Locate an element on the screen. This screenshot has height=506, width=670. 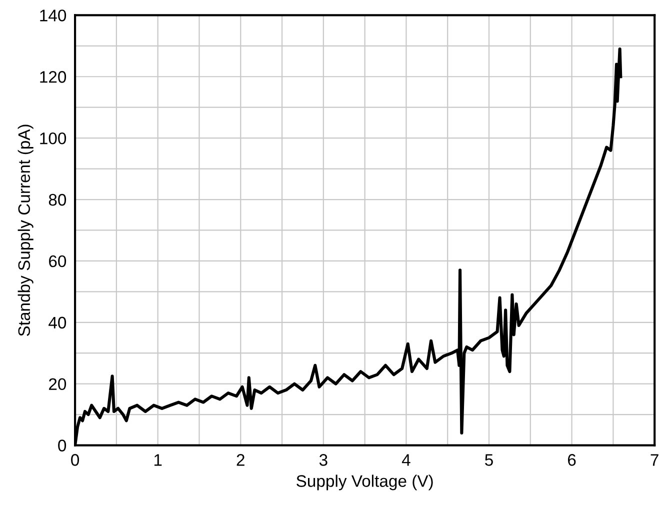
x-axis-title: Supply Voltage (V) is located at coordinates (364, 482).